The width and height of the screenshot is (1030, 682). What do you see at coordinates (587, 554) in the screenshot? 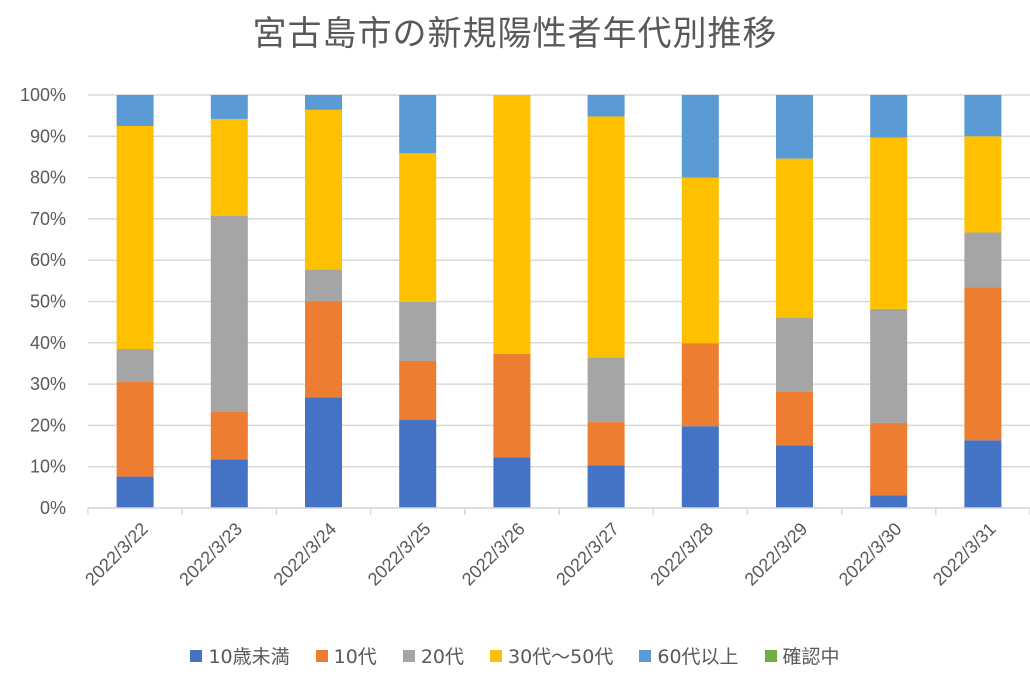
I see `x-tick-label: 2022/3/27` at bounding box center [587, 554].